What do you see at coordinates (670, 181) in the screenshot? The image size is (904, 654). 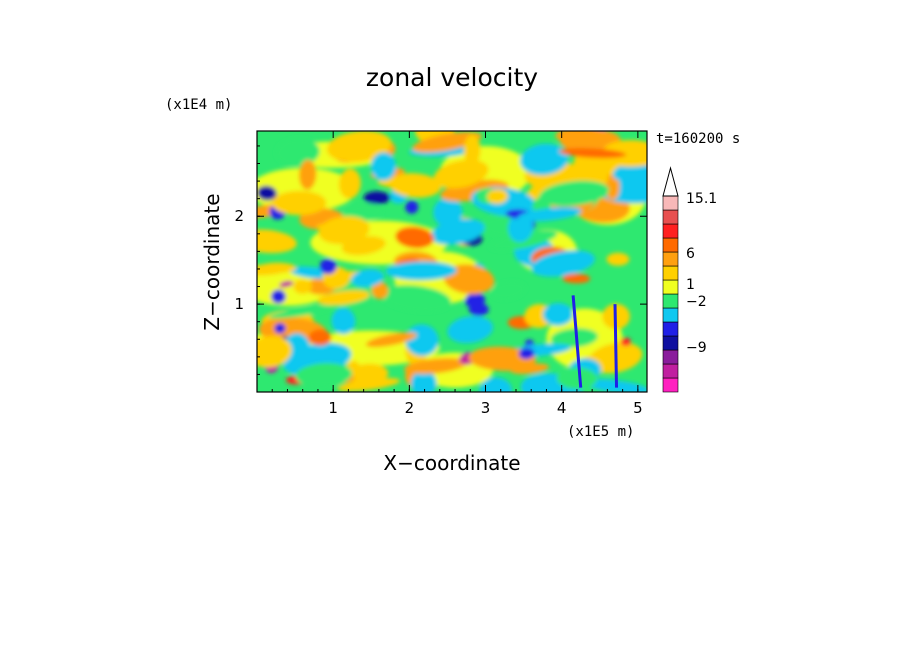 I see `colorbar-top-arrow` at bounding box center [670, 181].